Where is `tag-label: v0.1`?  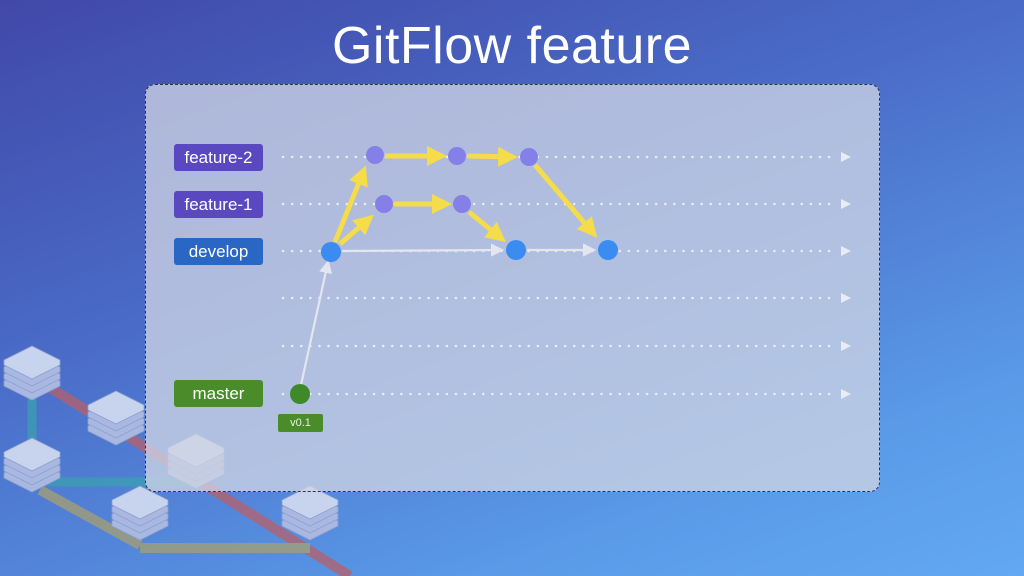
tag-label: v0.1 is located at coordinates (300, 423).